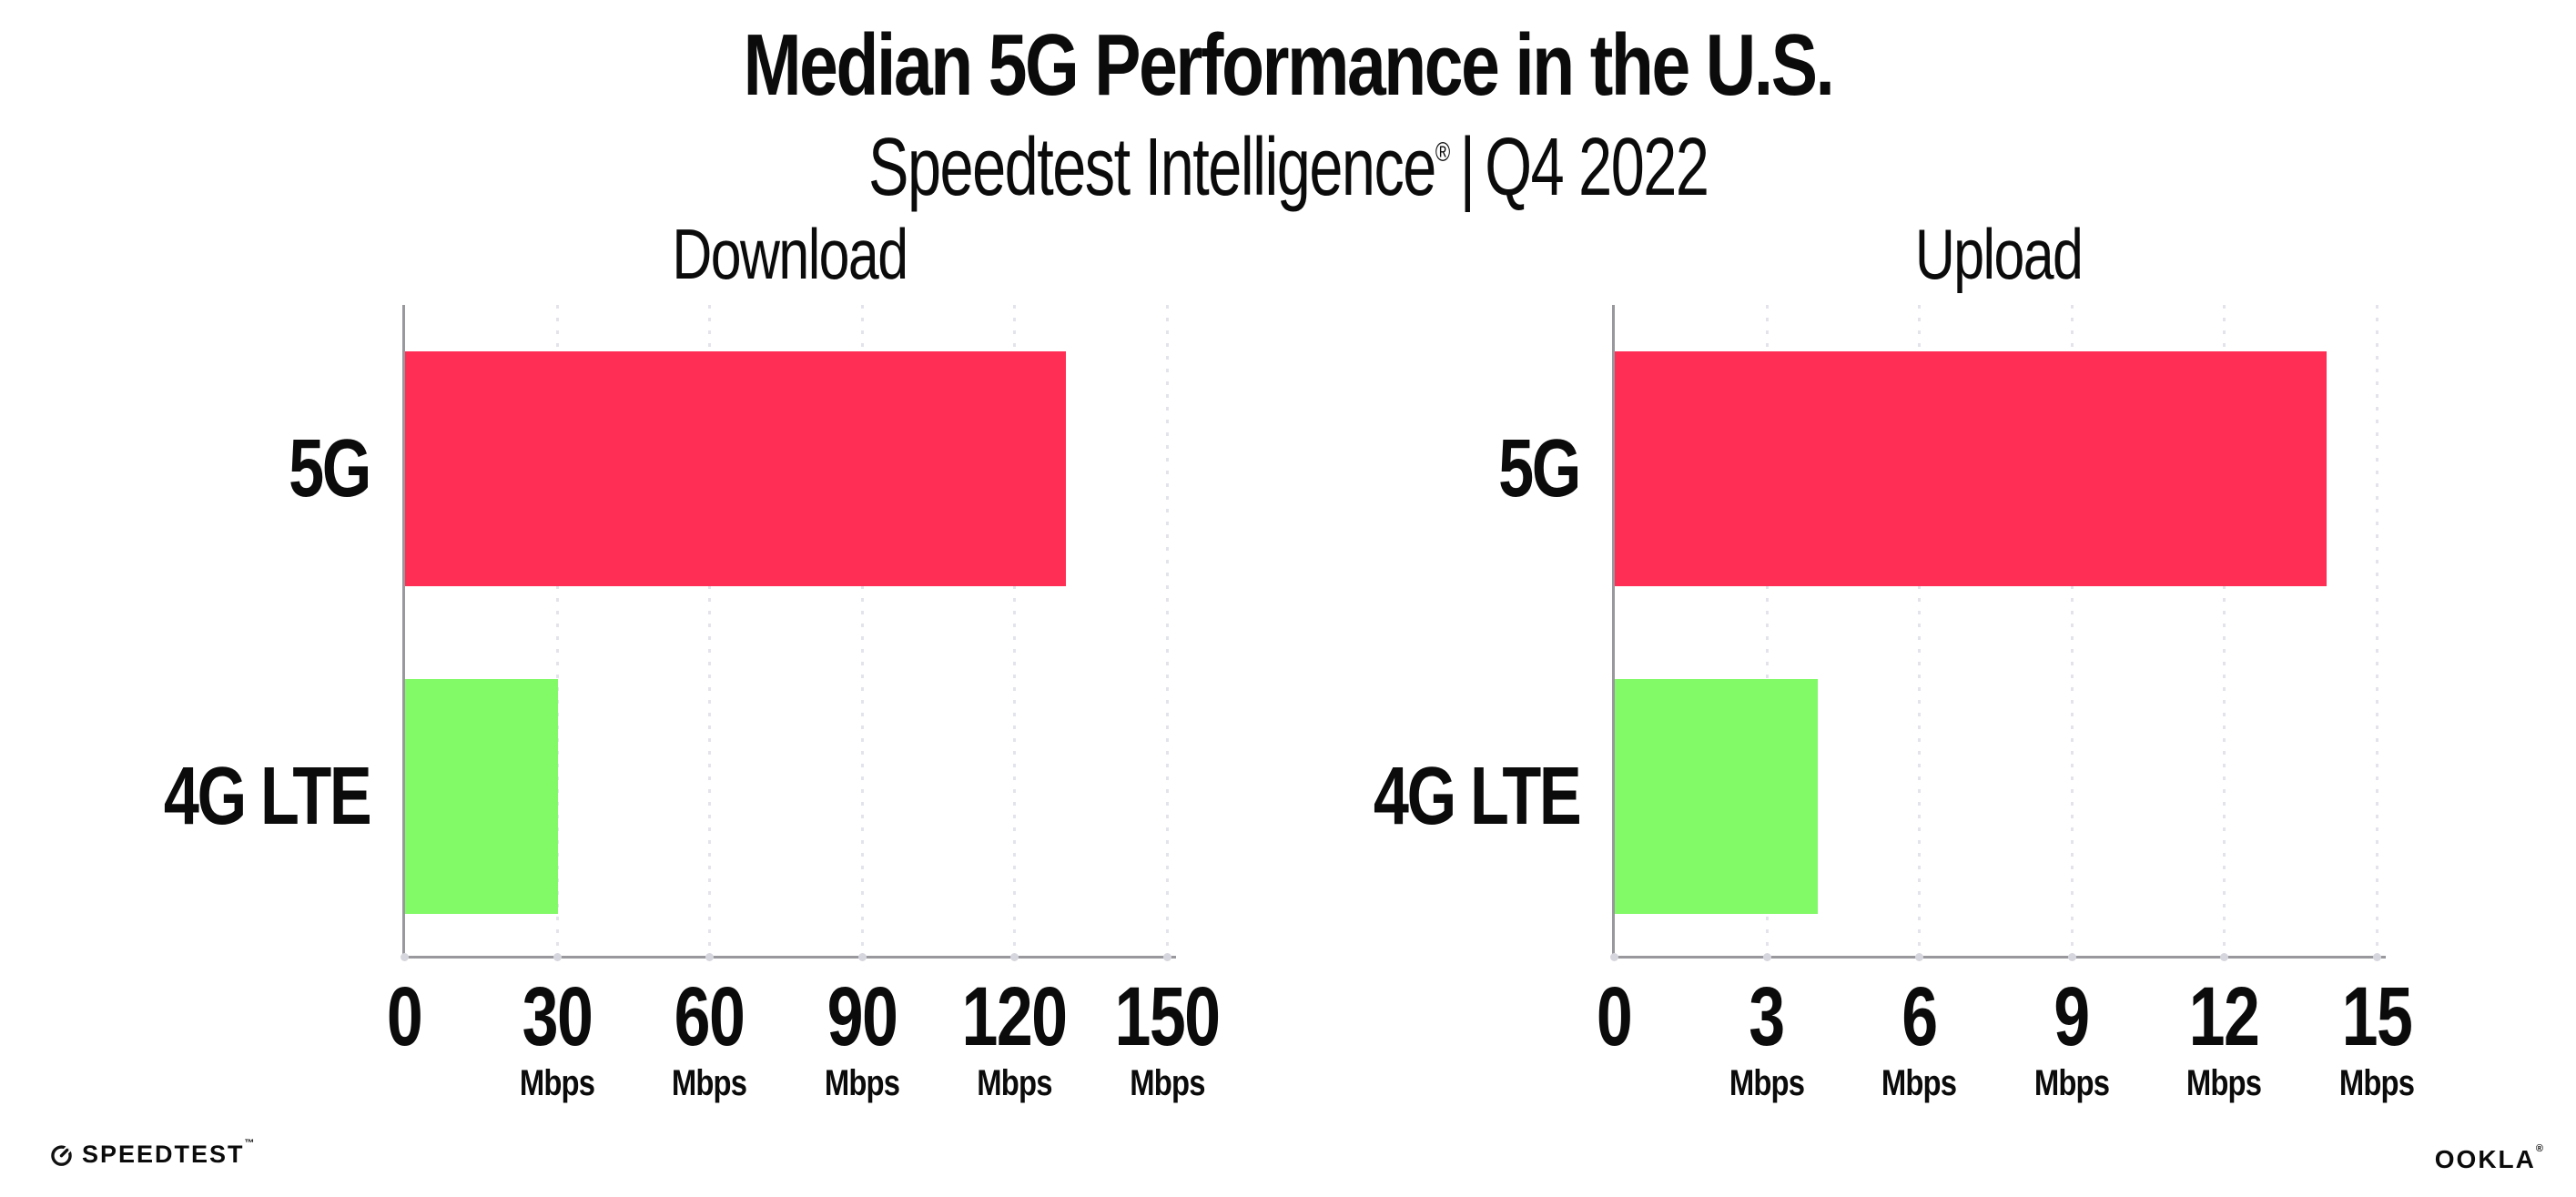 The image size is (2576, 1197). What do you see at coordinates (2223, 1039) in the screenshot?
I see `x-tick-label: 12 Mbps` at bounding box center [2223, 1039].